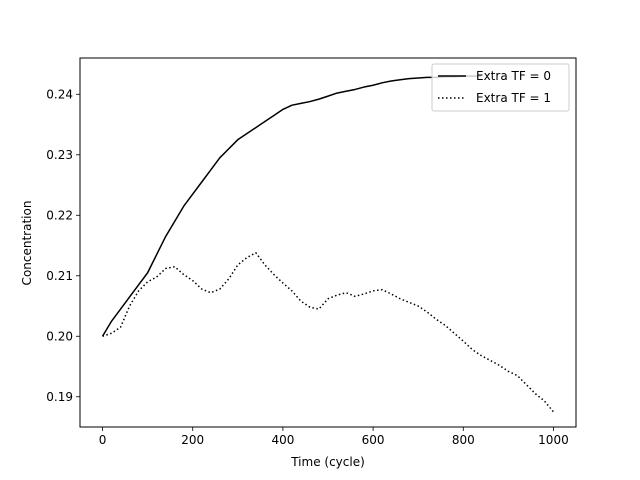  What do you see at coordinates (59, 397) in the screenshot?
I see `y-tick-label: 0.19` at bounding box center [59, 397].